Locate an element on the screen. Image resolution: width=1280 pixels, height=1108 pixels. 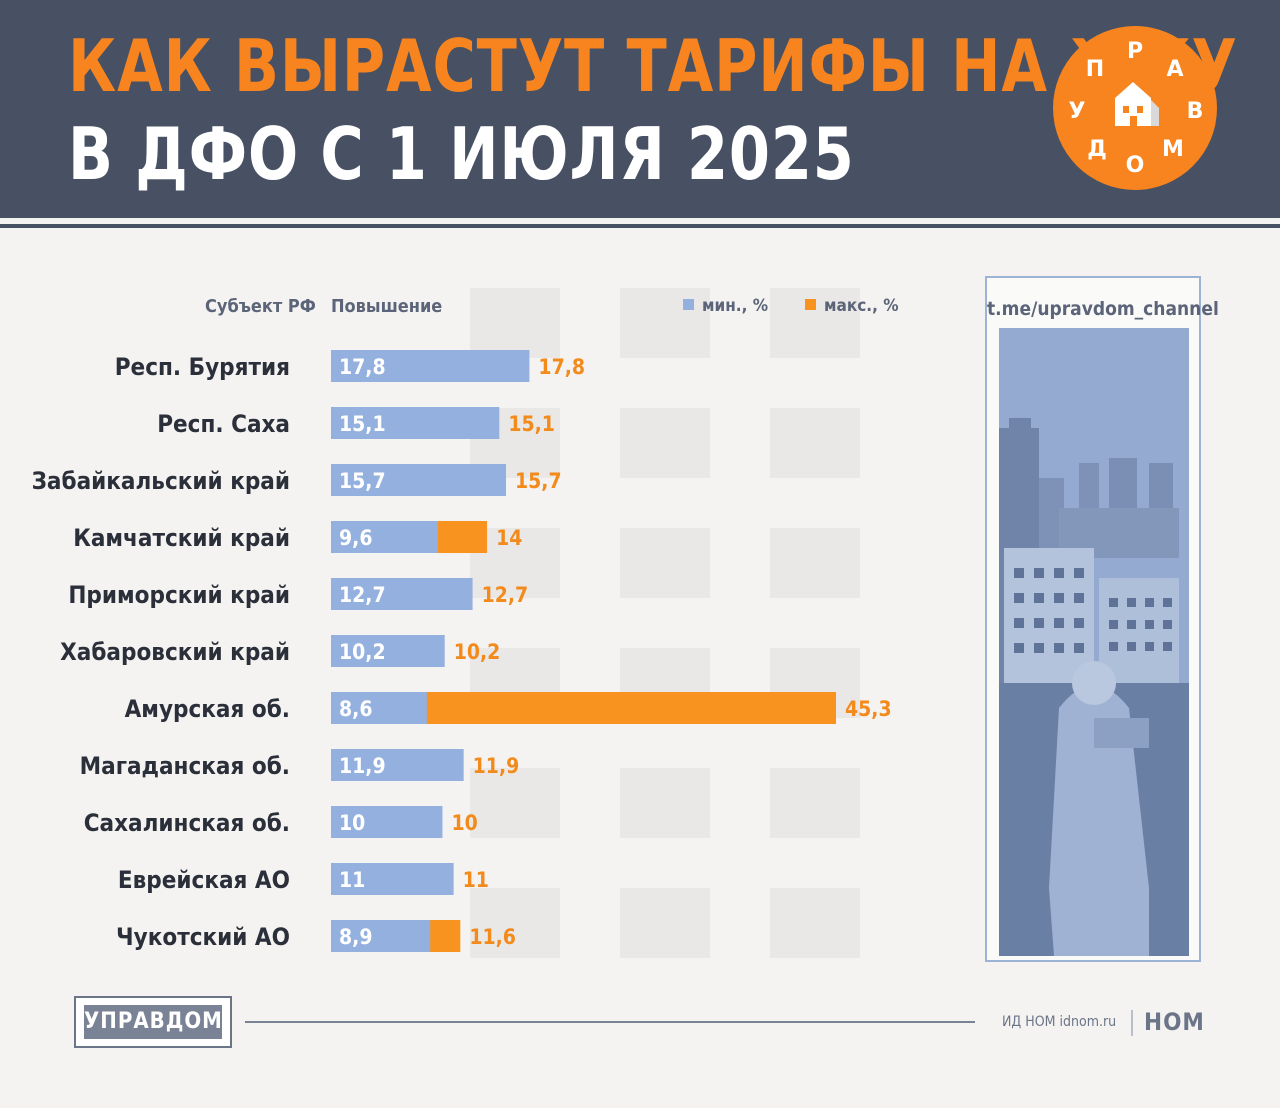
city-photo is located at coordinates (1094, 642).